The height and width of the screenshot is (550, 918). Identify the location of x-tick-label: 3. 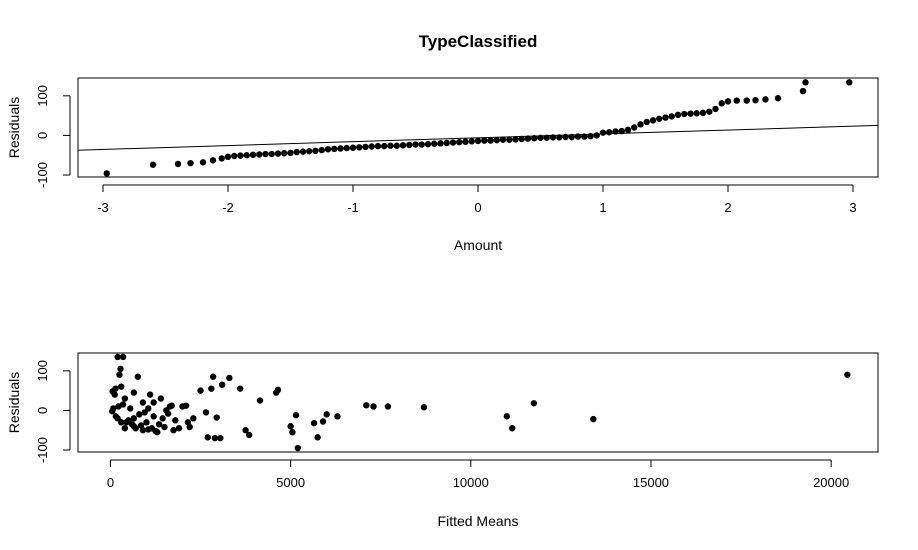
(852, 207).